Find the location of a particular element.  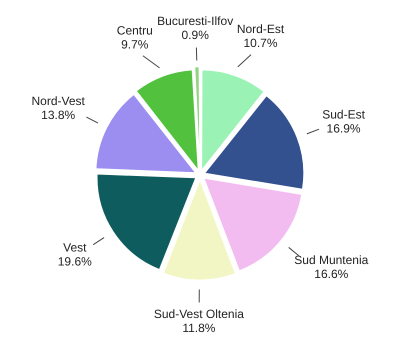

data-label: 10.7% is located at coordinates (261, 43).